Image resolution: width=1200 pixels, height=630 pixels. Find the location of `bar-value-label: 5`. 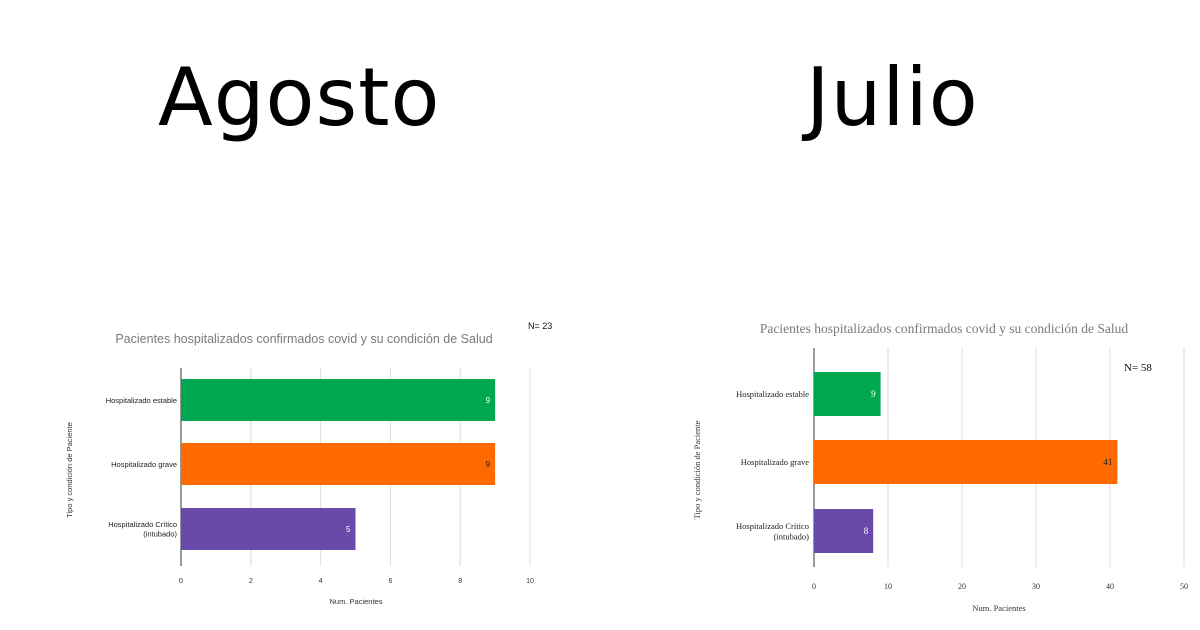

bar-value-label: 5 is located at coordinates (348, 529).